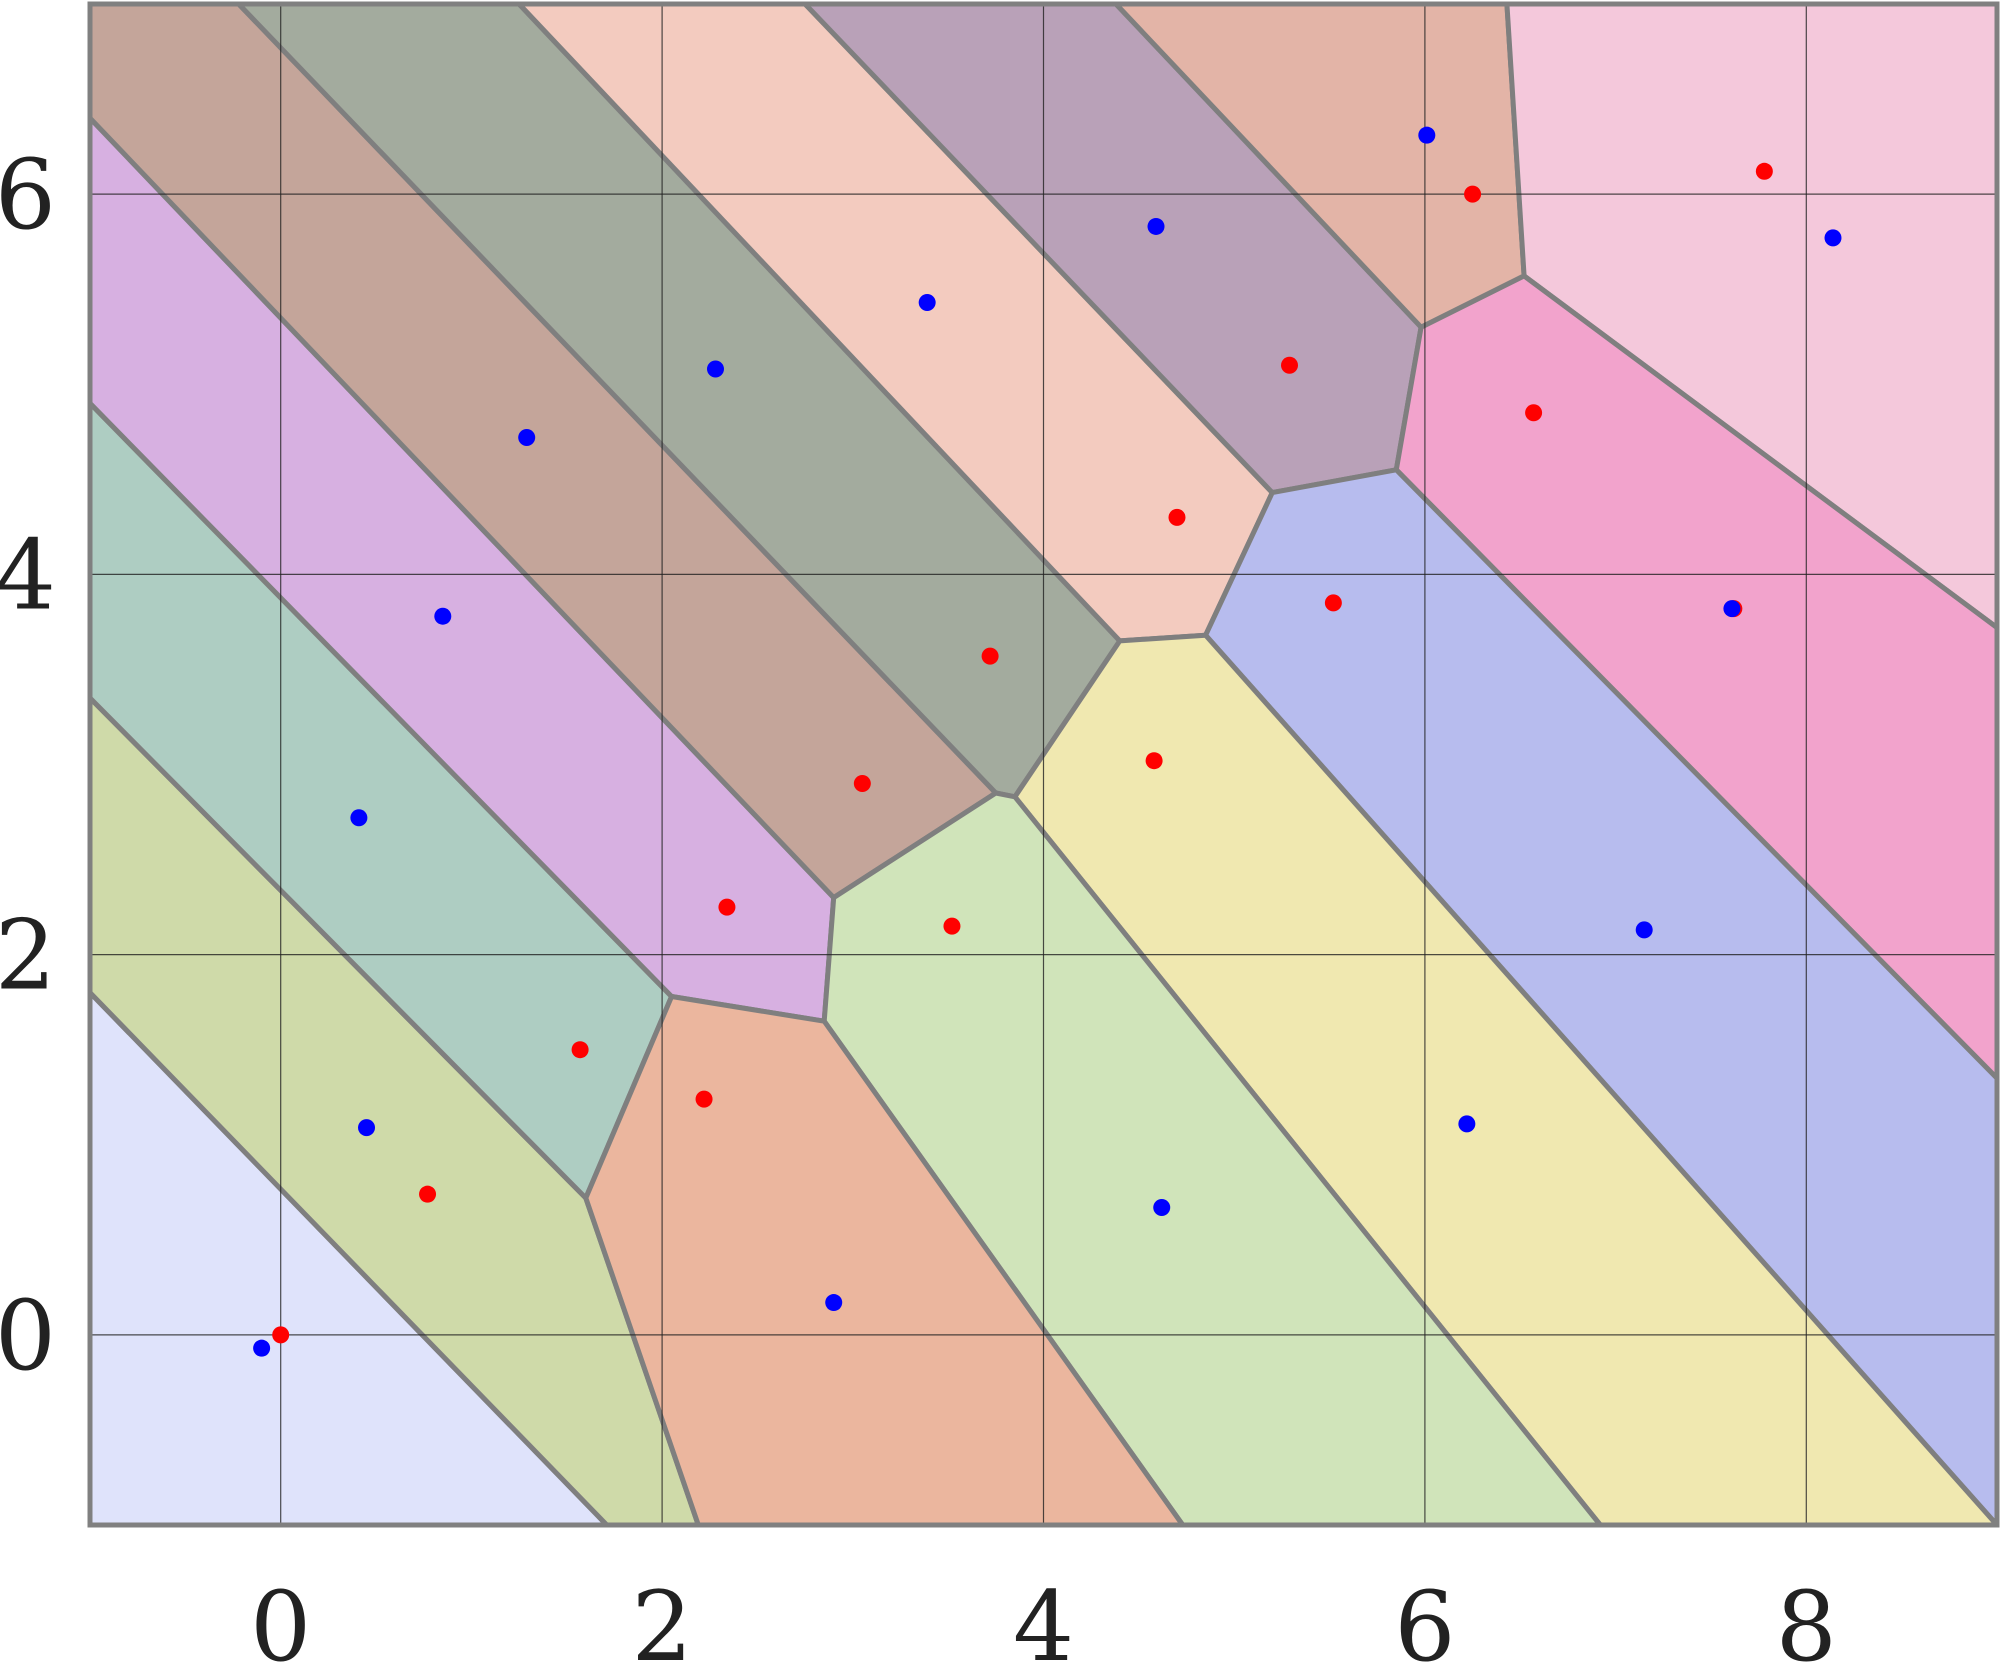 Image resolution: width=2000 pixels, height=1667 pixels. What do you see at coordinates (662, 1619) in the screenshot?
I see `x-tick-label-1: 2` at bounding box center [662, 1619].